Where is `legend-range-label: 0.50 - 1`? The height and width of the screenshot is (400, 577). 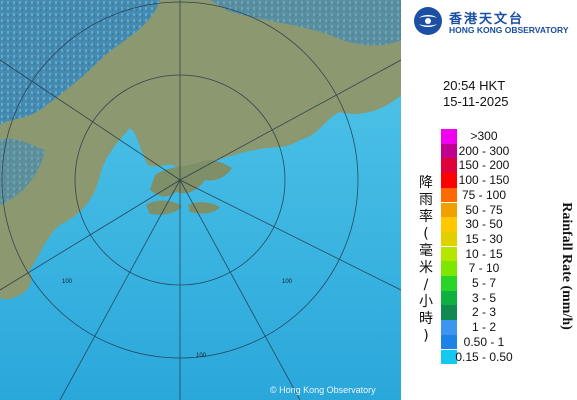
legend-range-label: 0.50 - 1 is located at coordinates (484, 341).